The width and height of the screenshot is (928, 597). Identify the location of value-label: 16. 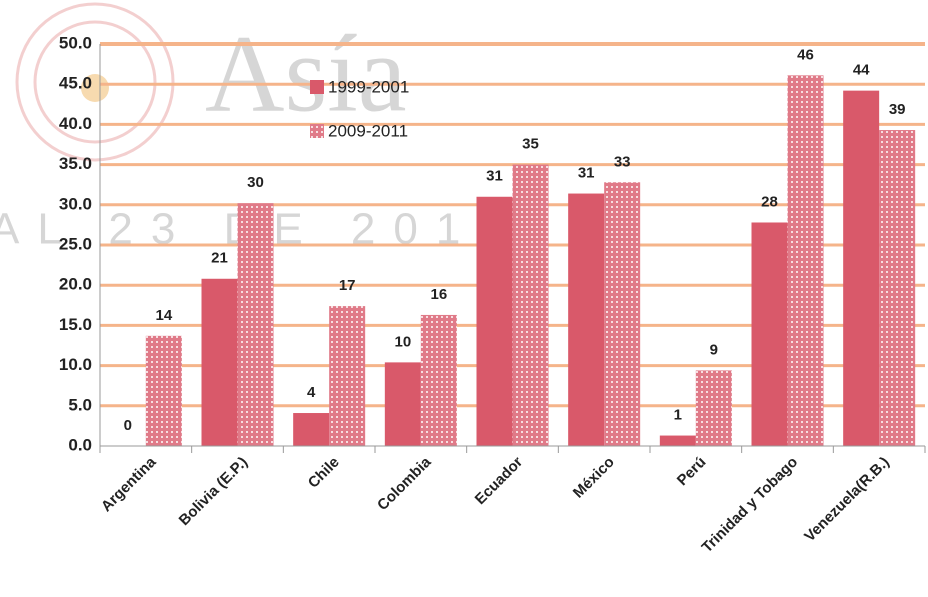
(438, 294).